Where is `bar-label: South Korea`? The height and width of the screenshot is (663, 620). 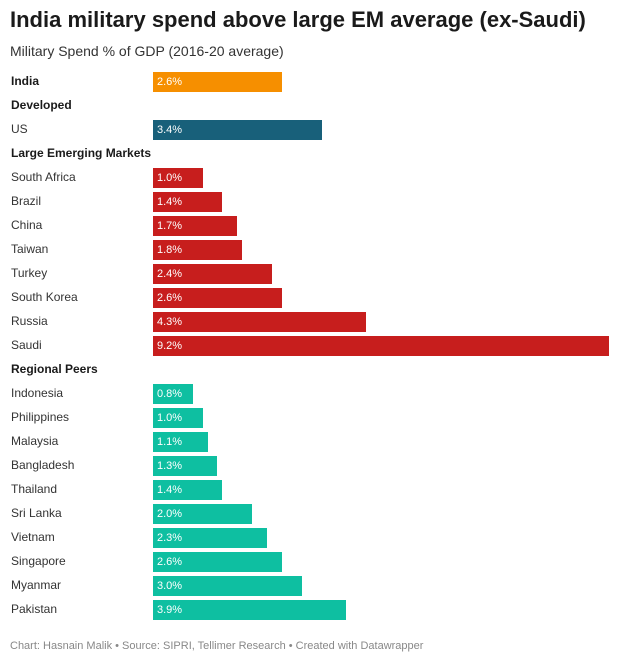 bar-label: South Korea is located at coordinates (44, 297).